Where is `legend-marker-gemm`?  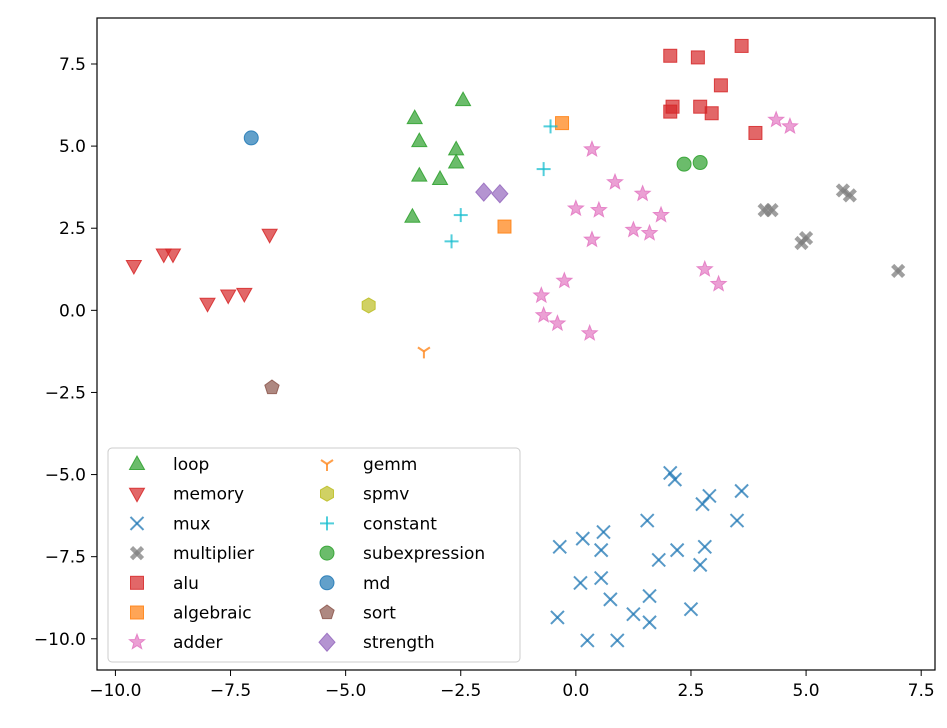 legend-marker-gemm is located at coordinates (327, 465).